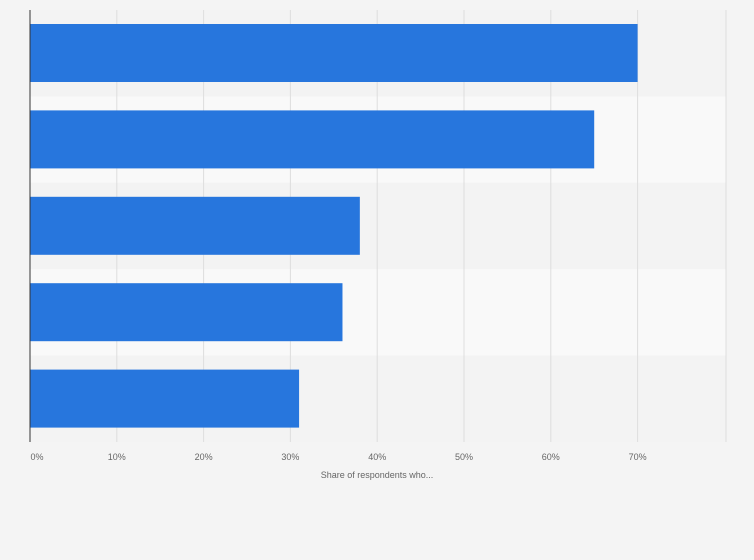 Image resolution: width=754 pixels, height=560 pixels. Describe the element at coordinates (338, 457) in the screenshot. I see `x-tick-labels: 0% 10% 20% 30% 40% 50% 60% 70%` at that location.